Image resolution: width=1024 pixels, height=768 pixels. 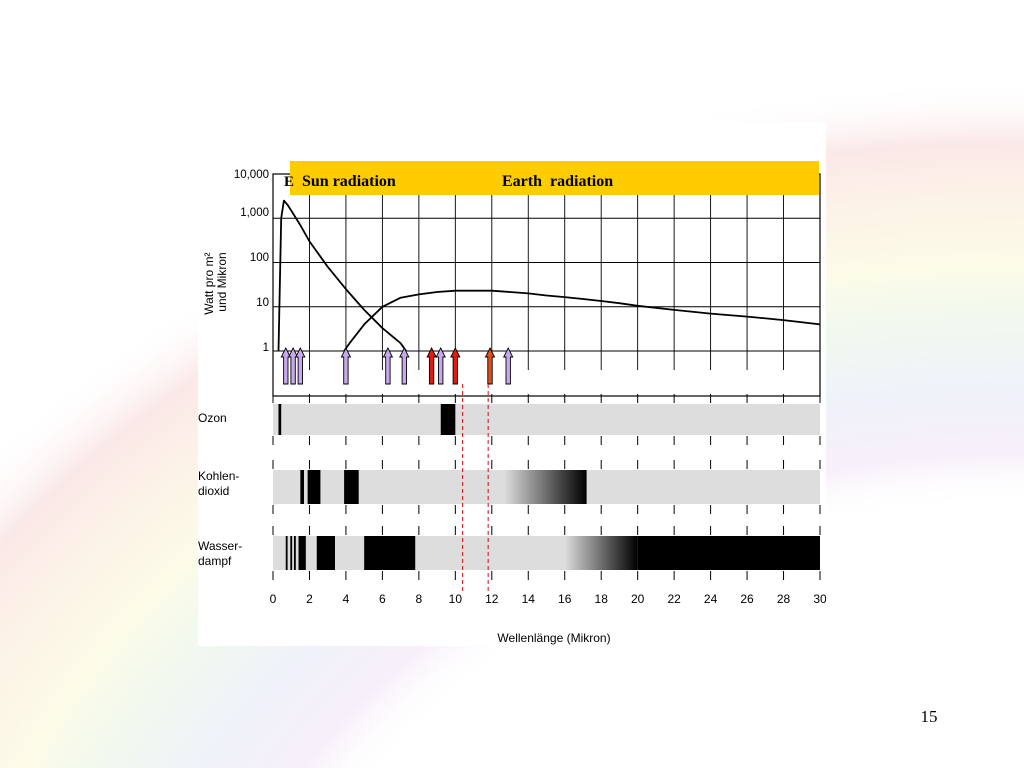 I want to click on radiation-curves, so click(x=549, y=275).